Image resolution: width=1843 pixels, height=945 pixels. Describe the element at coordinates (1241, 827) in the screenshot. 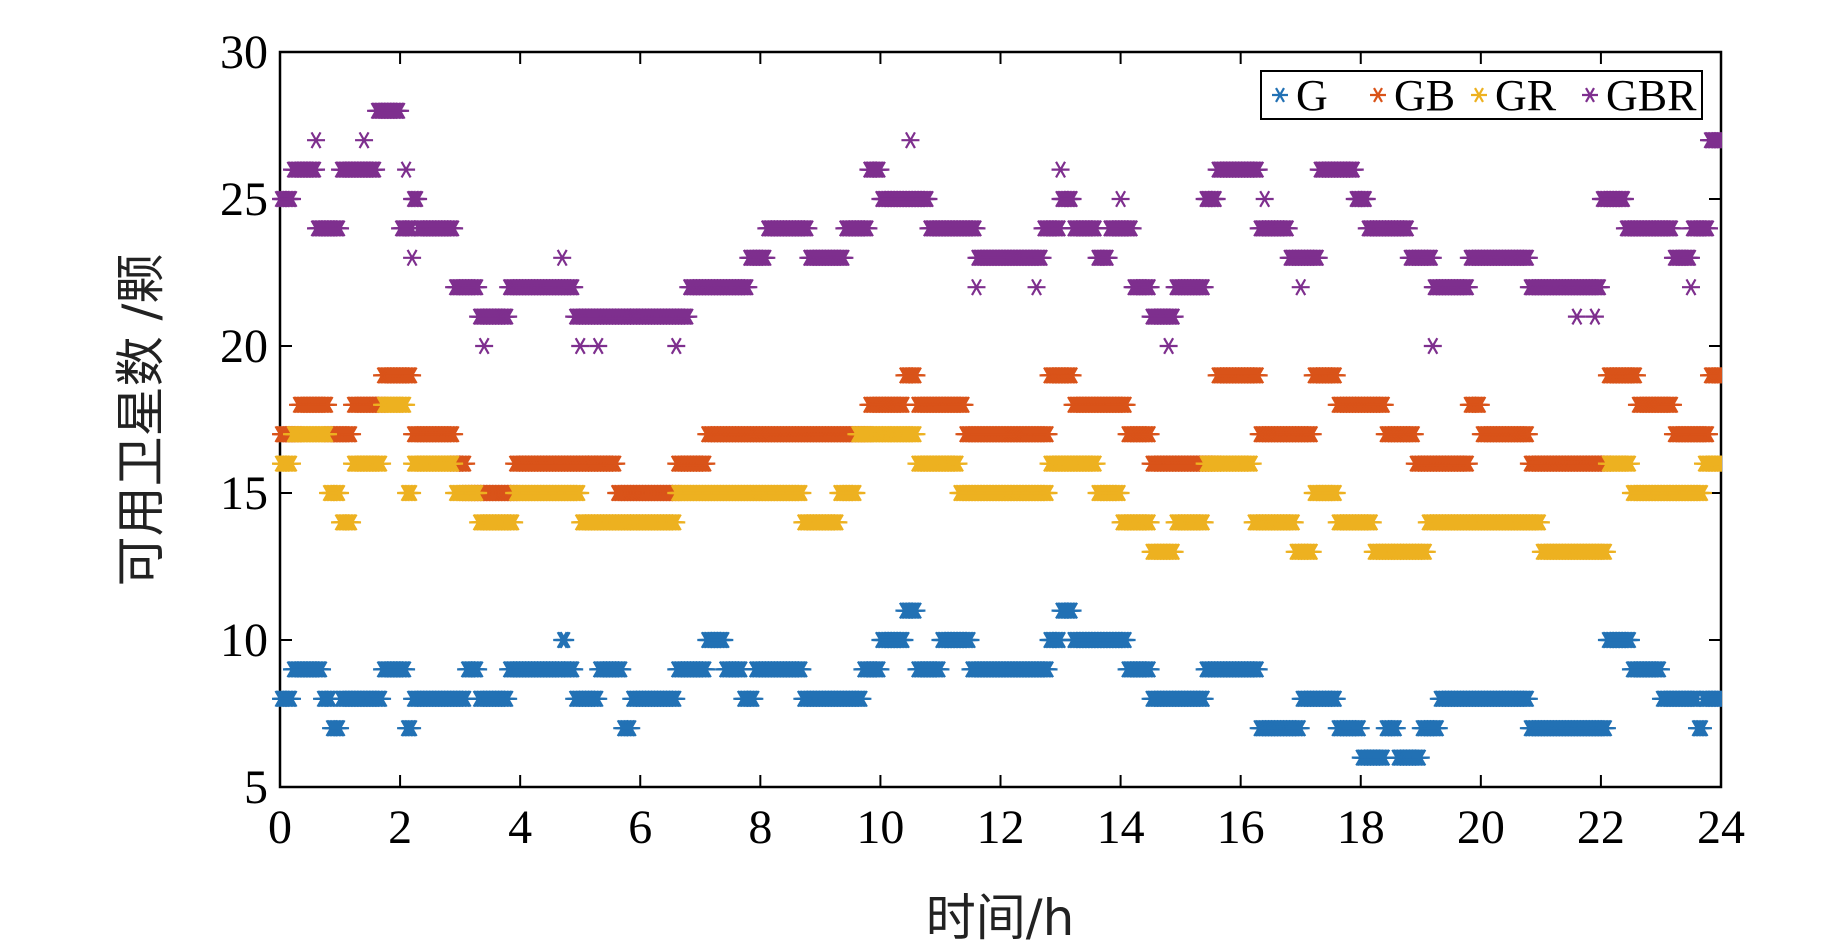

I see `x-tick-label: 16` at that location.